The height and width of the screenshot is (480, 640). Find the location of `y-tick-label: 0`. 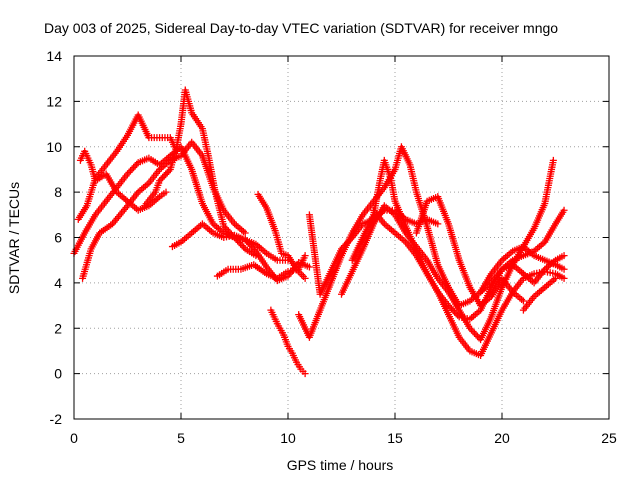

y-tick-label: 0 is located at coordinates (58, 374).